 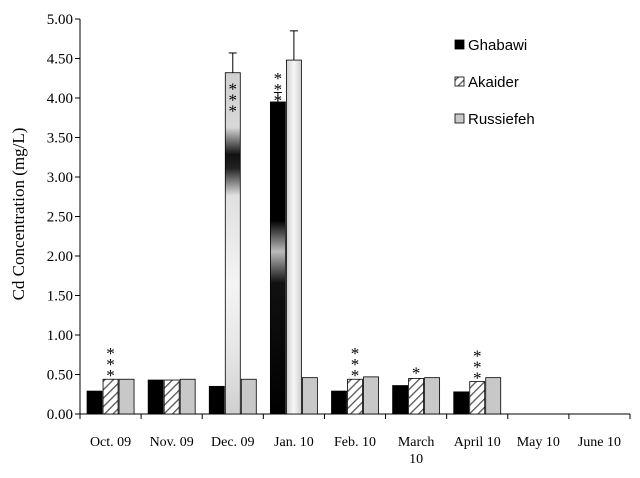 What do you see at coordinates (60, 415) in the screenshot?
I see `y-tick-label: 0.00` at bounding box center [60, 415].